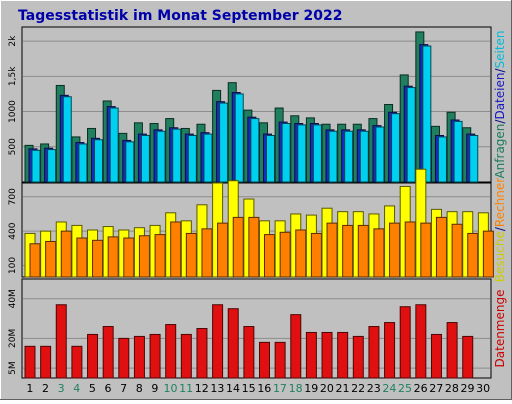 This screenshot has width=512, height=404. Describe the element at coordinates (13, 76) in the screenshot. I see `panel-top-ytick-label: 1,5k` at that location.